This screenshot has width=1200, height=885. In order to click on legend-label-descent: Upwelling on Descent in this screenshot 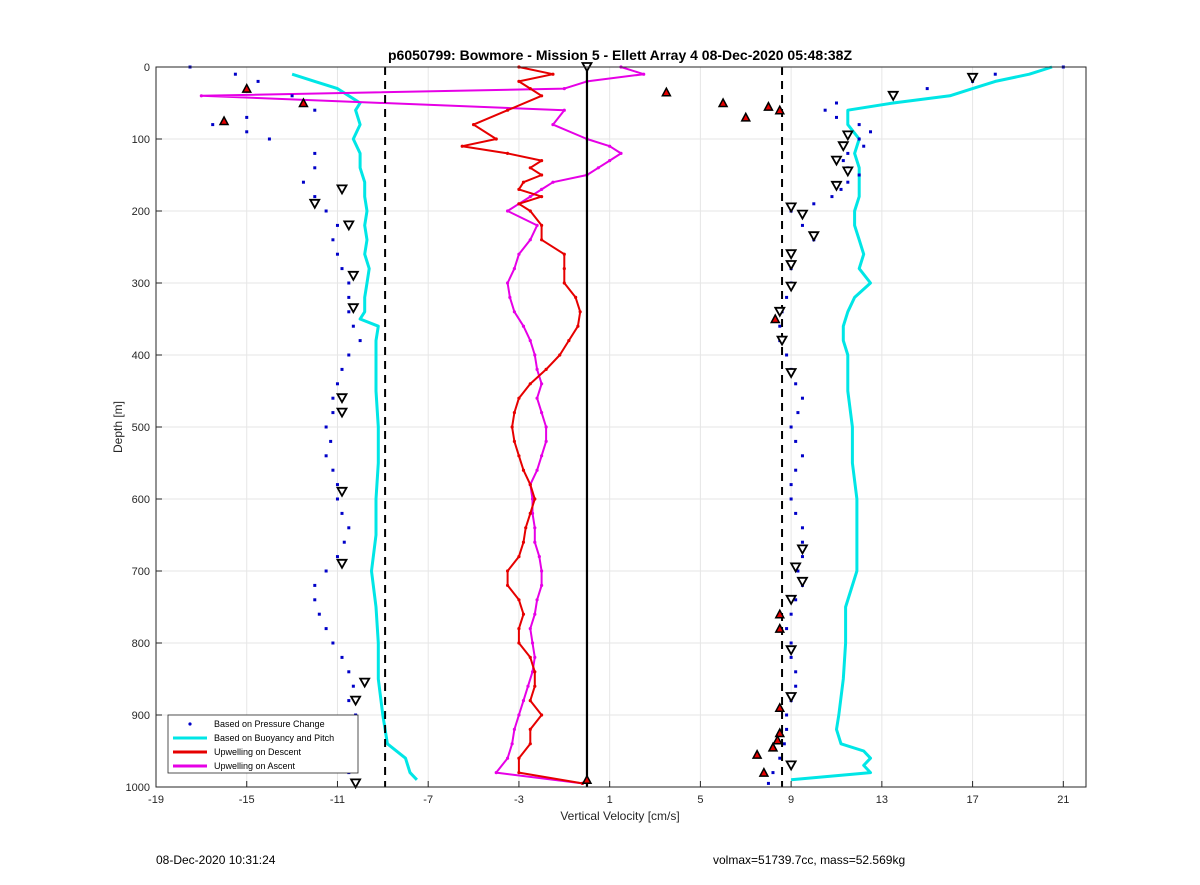, I will do `click(258, 752)`.